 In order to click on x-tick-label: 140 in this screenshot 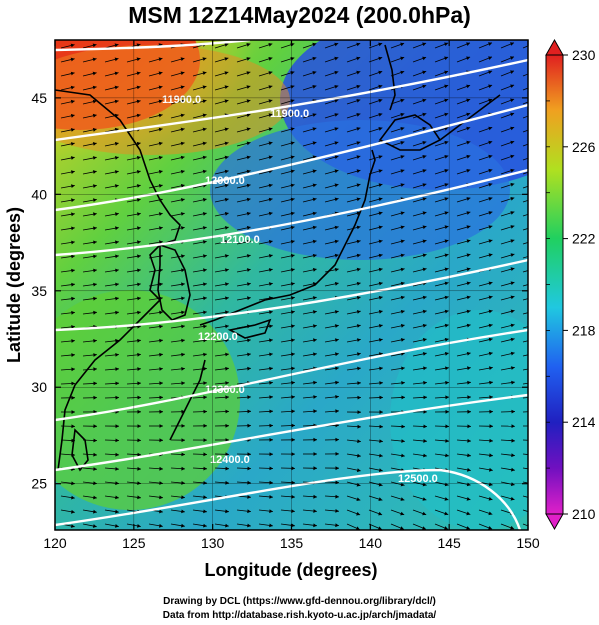, I will do `click(371, 543)`.